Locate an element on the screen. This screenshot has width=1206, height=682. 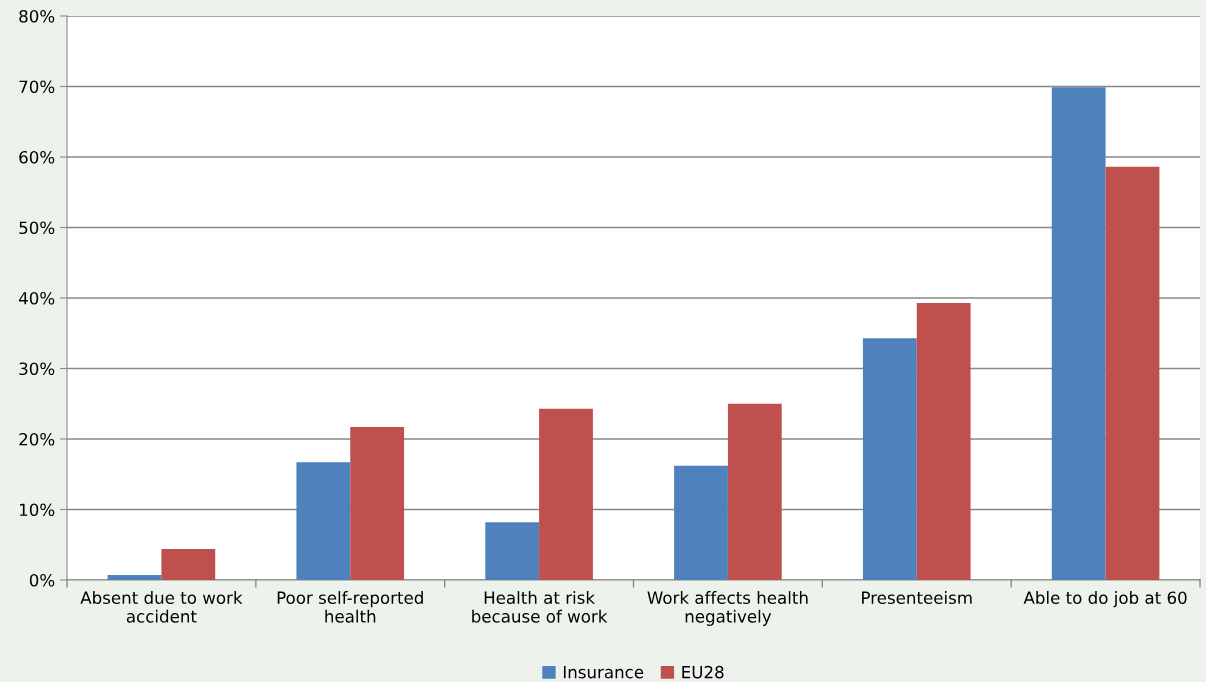
legend-label: EU28 is located at coordinates (703, 672).